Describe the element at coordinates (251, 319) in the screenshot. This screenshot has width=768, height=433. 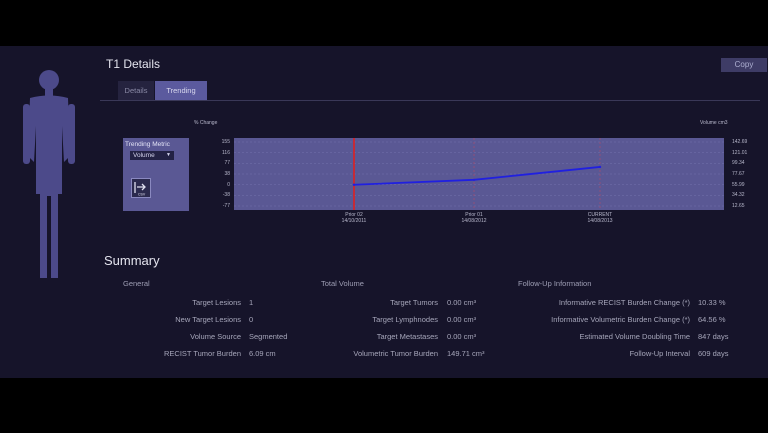
I see `general-row-value: 0` at that location.